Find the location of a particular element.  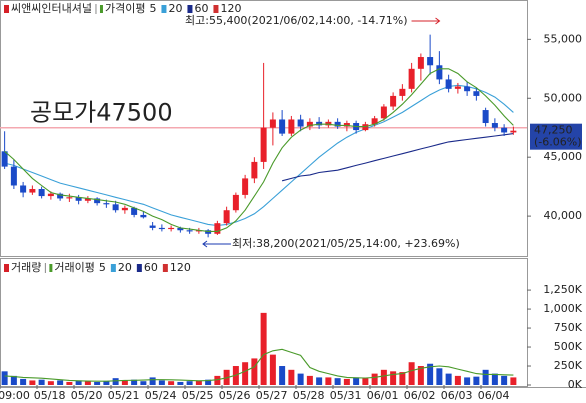

legend-entry: 120 is located at coordinates (180, 267).